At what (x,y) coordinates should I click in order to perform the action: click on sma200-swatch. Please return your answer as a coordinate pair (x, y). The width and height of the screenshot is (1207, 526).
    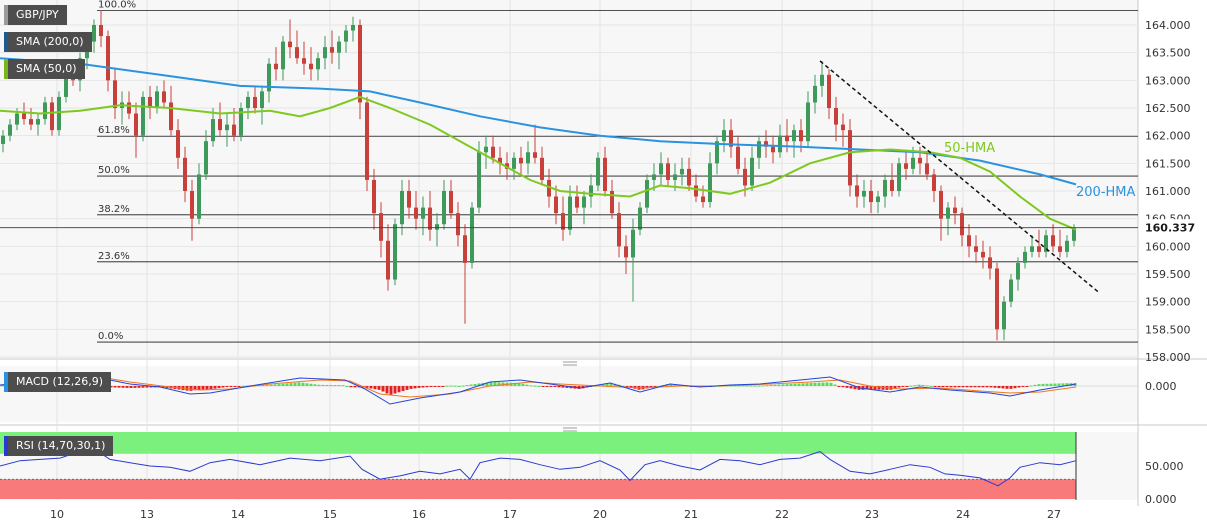
    Looking at the image, I should click on (6, 42).